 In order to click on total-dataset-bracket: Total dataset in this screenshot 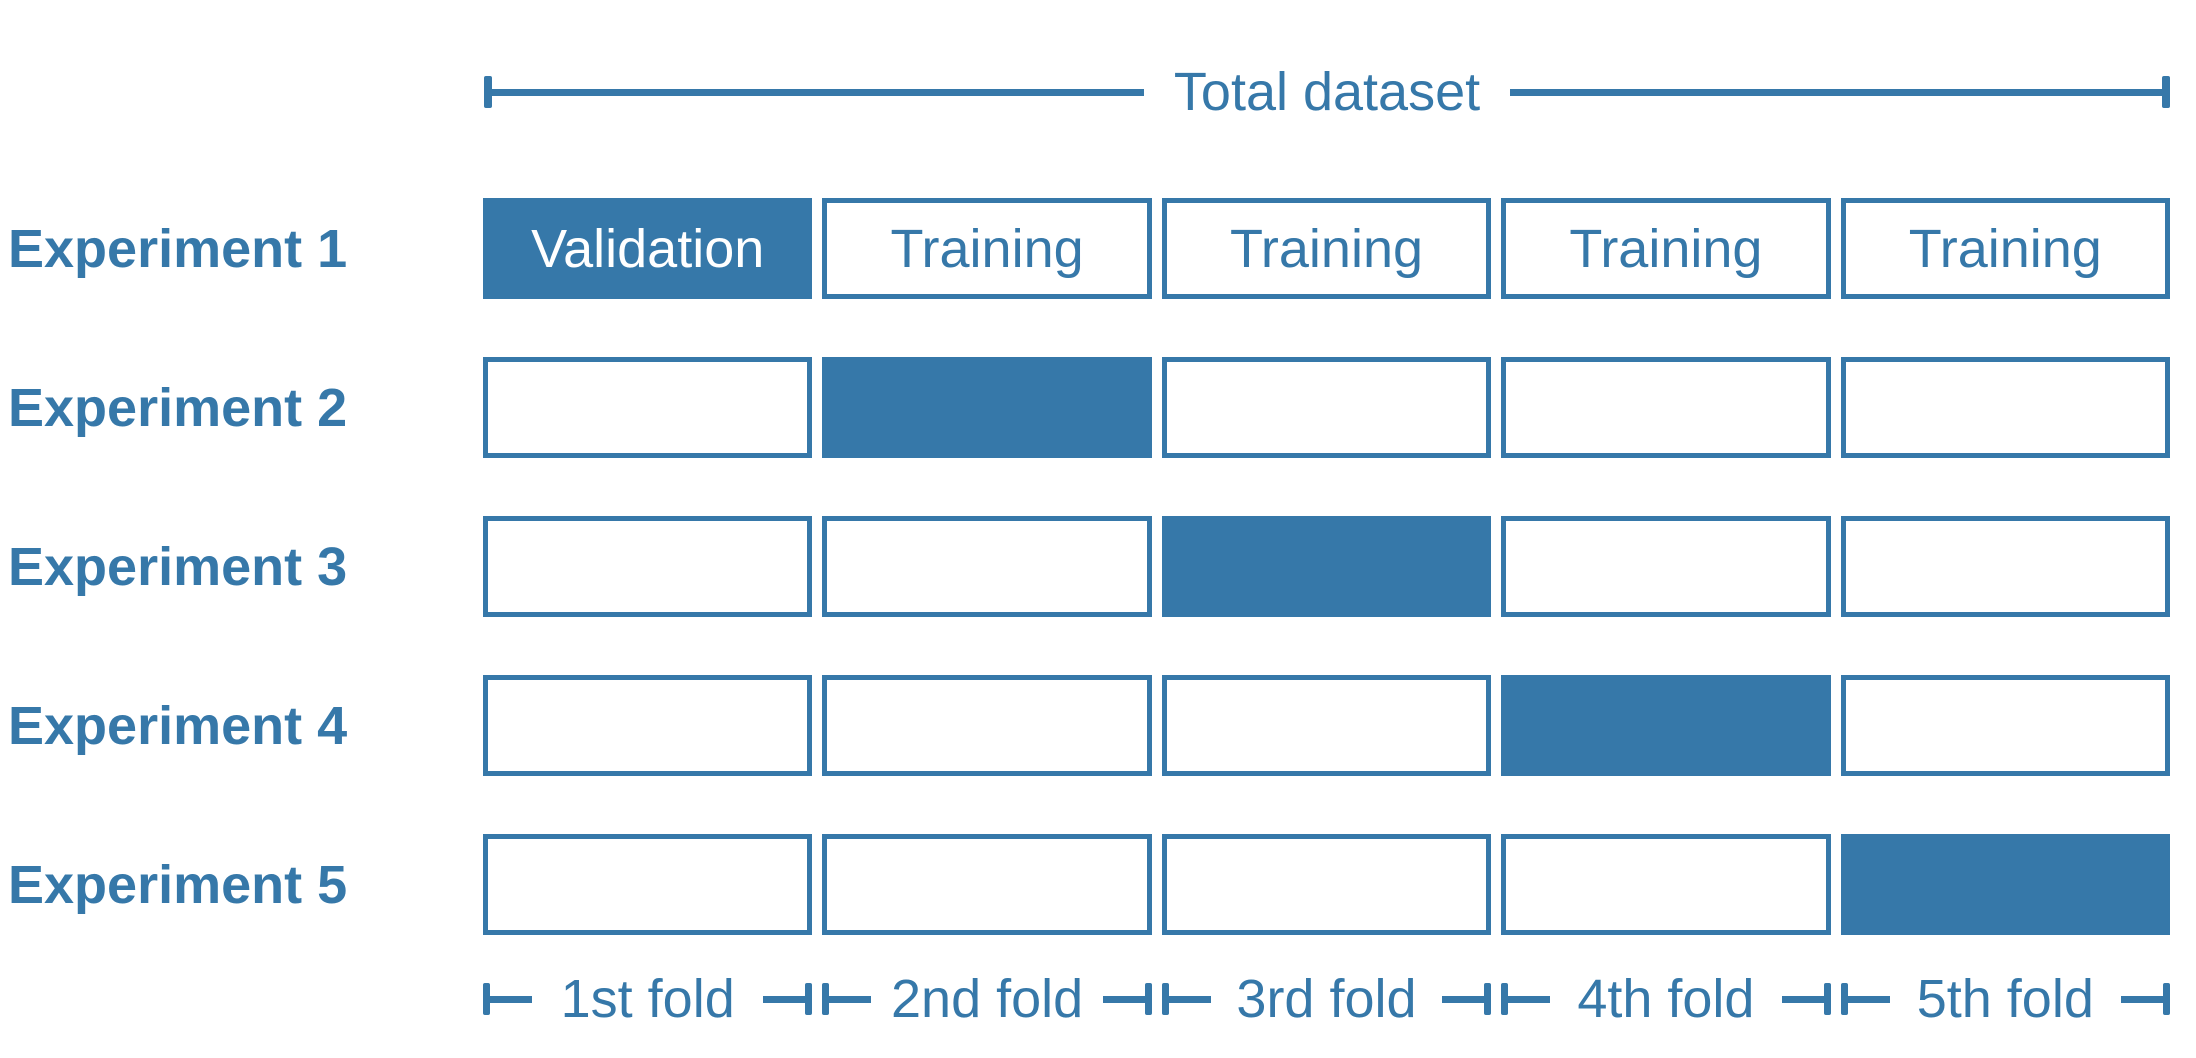, I will do `click(1327, 92)`.